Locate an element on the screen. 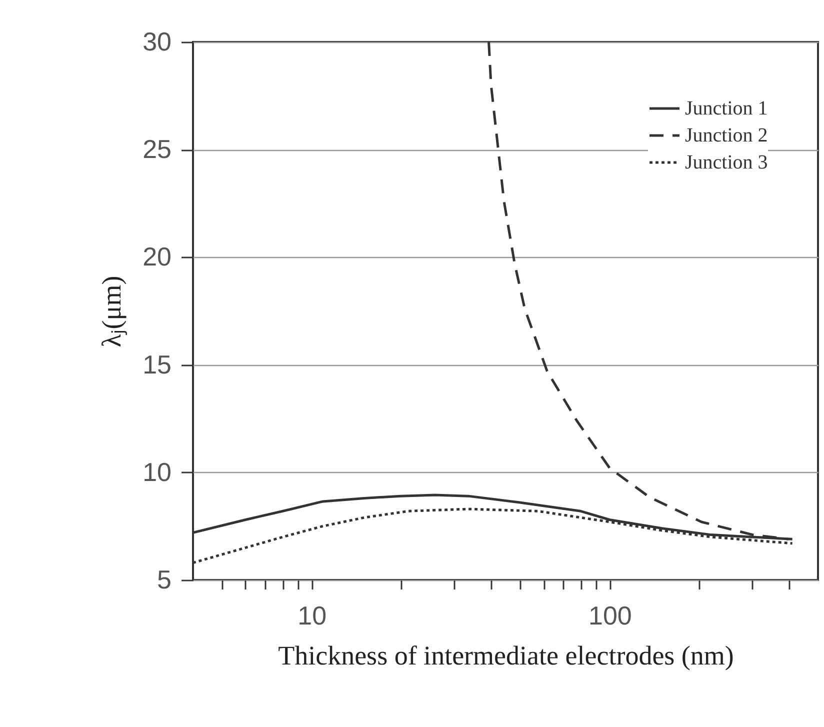 The width and height of the screenshot is (824, 727). y-tick-label: 25 is located at coordinates (157, 149).